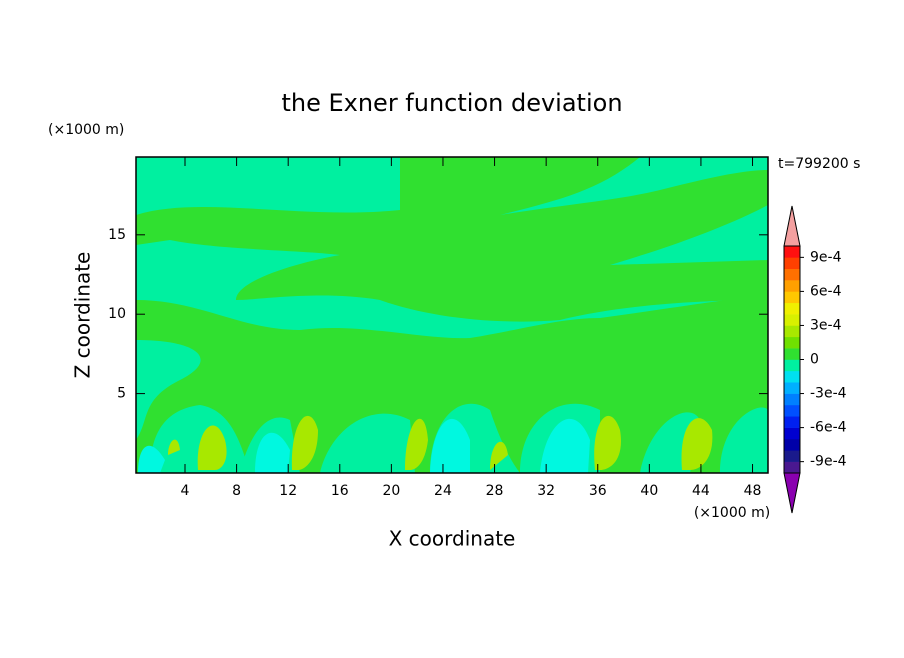 This screenshot has width=904, height=658. I want to click on x-tick-label: 32, so click(546, 491).